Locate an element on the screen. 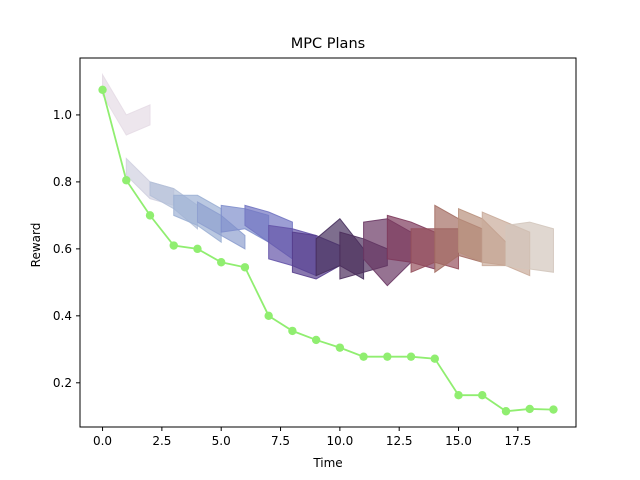 The height and width of the screenshot is (480, 640). x-axis-ticks: 0.0 2.5 5.0 7.5 10.0 12.5 15.0 17.5 is located at coordinates (312, 437).